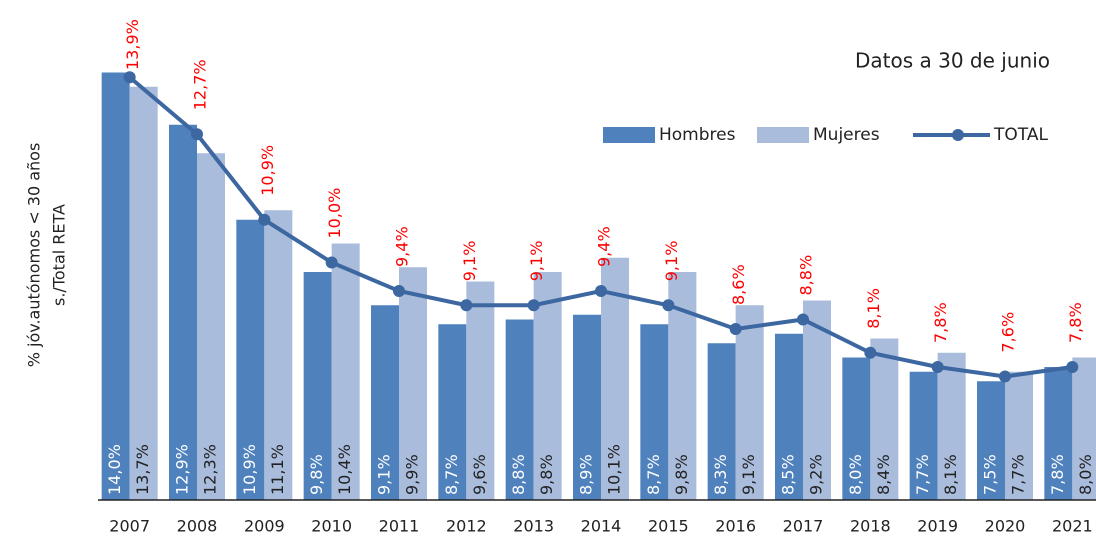 The width and height of the screenshot is (1096, 539). What do you see at coordinates (697, 135) in the screenshot?
I see `legend-label: Hombres` at bounding box center [697, 135].